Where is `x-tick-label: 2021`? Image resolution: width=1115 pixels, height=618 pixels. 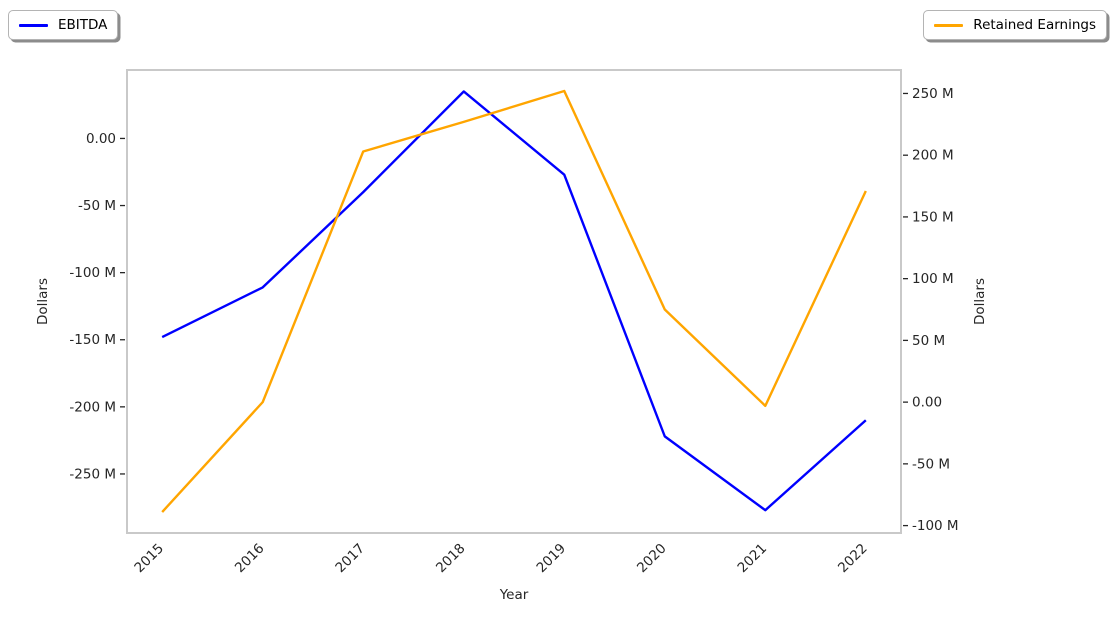 x-tick-label: 2021 is located at coordinates (753, 559).